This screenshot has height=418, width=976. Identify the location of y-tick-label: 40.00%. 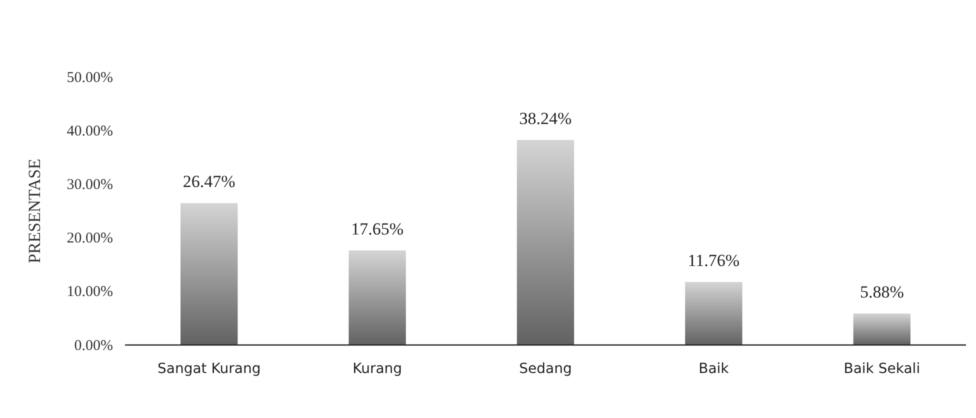
(89, 131).